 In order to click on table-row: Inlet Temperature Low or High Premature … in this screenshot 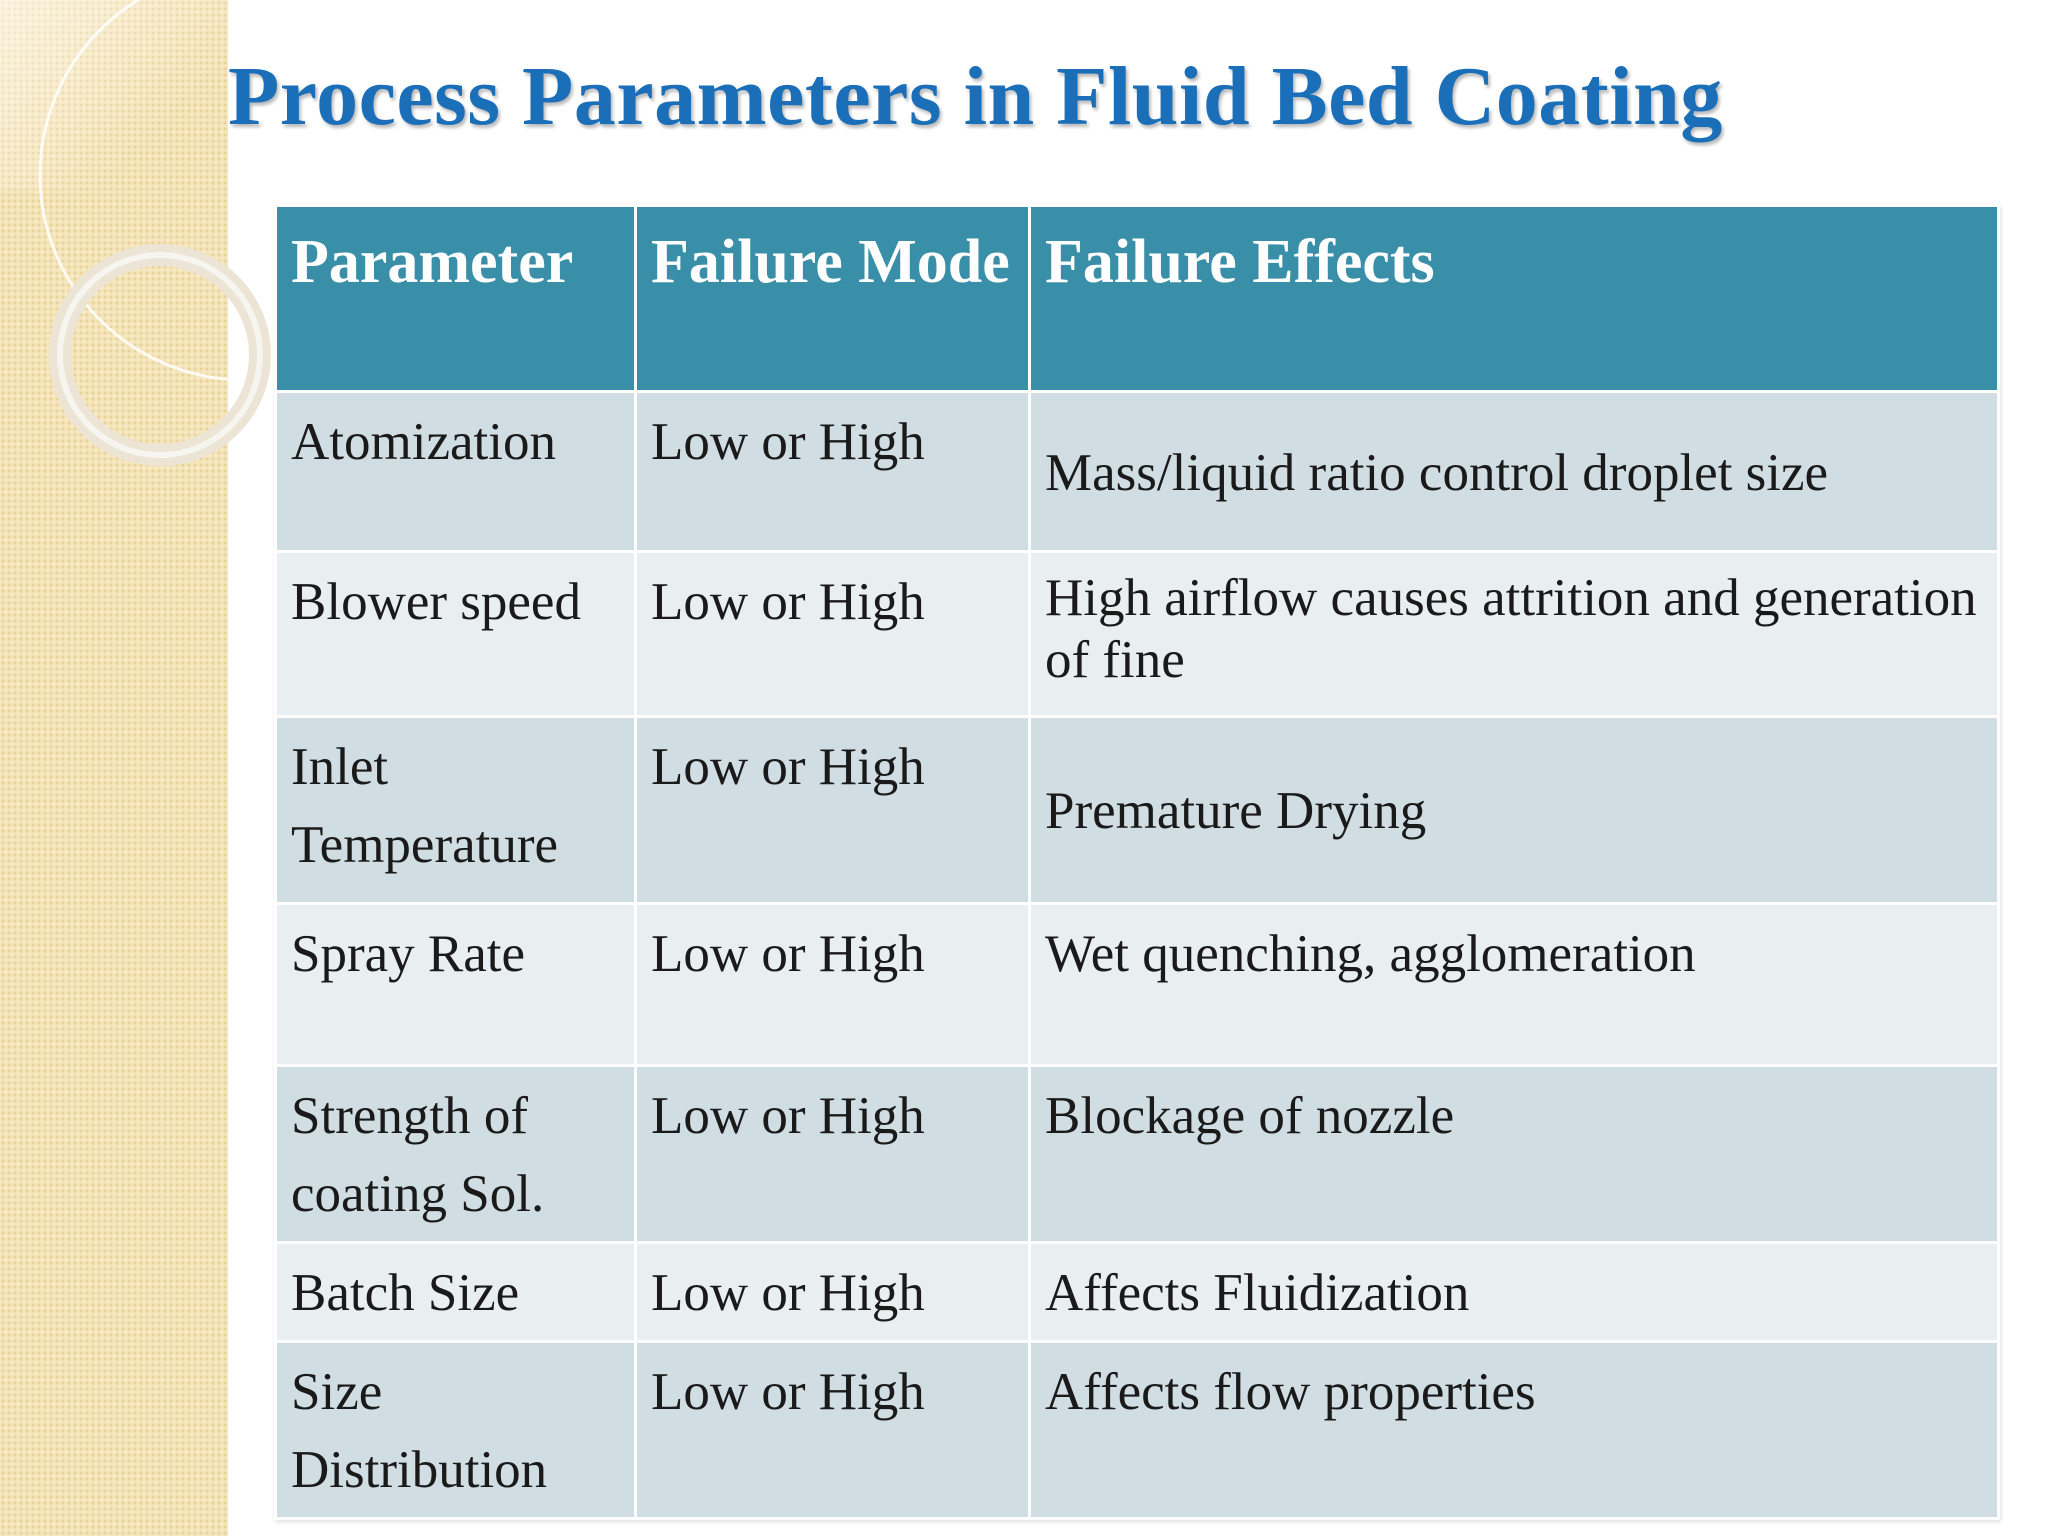, I will do `click(1137, 810)`.